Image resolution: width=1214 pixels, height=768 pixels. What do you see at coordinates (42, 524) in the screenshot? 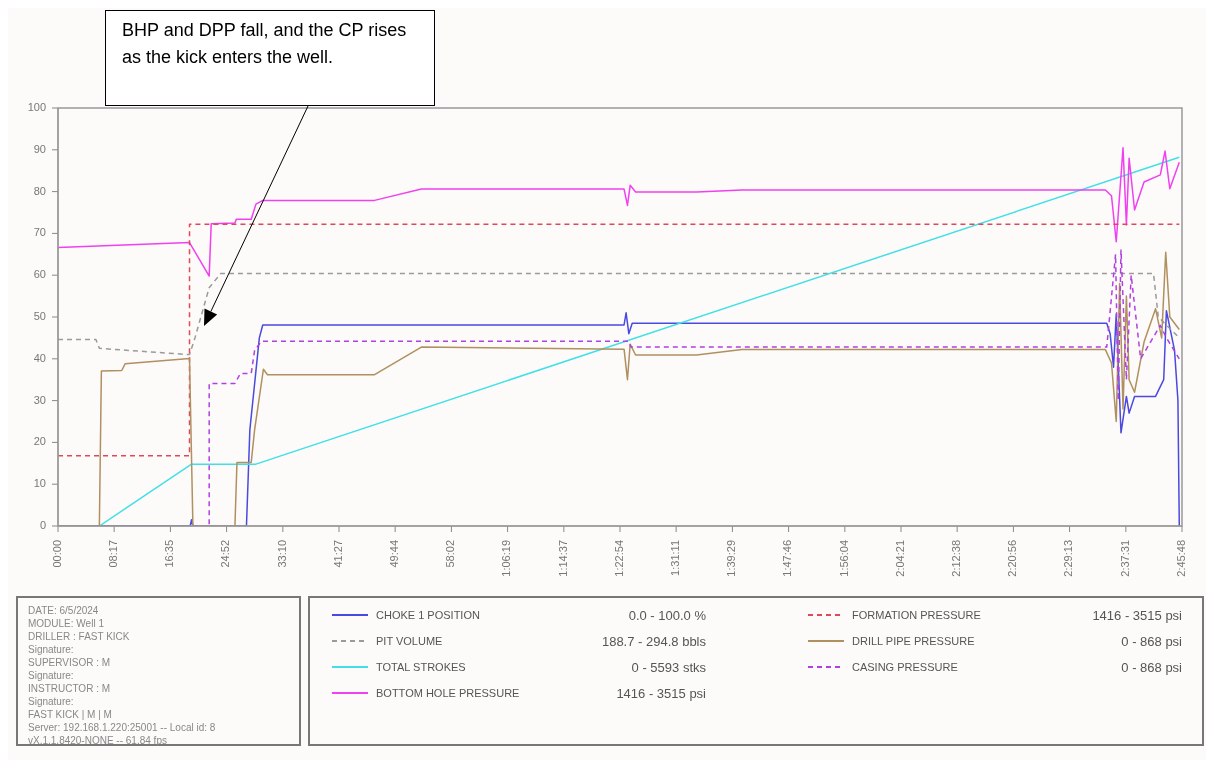
I see `y-tick-label: 0` at bounding box center [42, 524].